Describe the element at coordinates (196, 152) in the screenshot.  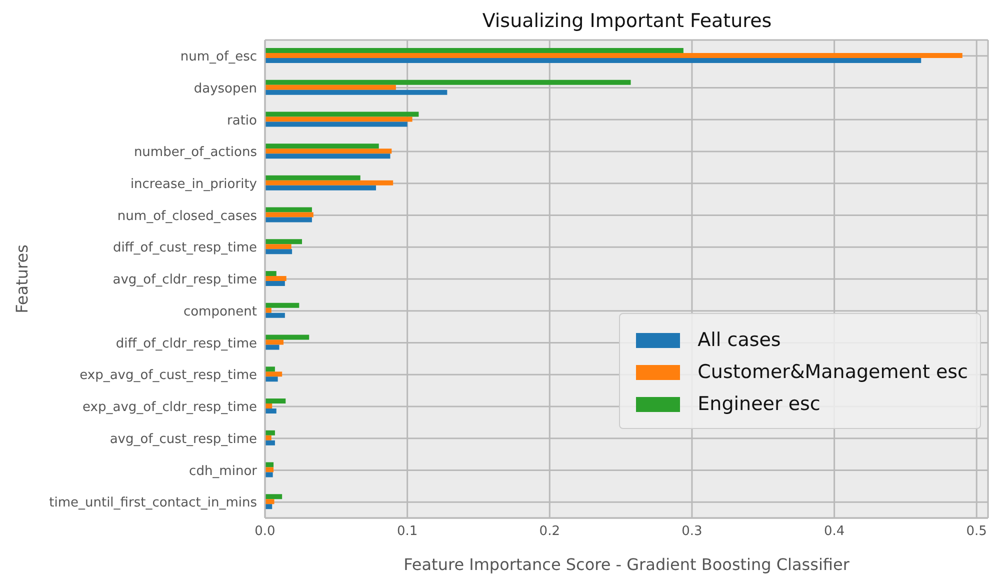
I see `y-tick-label: number_of_actions` at that location.